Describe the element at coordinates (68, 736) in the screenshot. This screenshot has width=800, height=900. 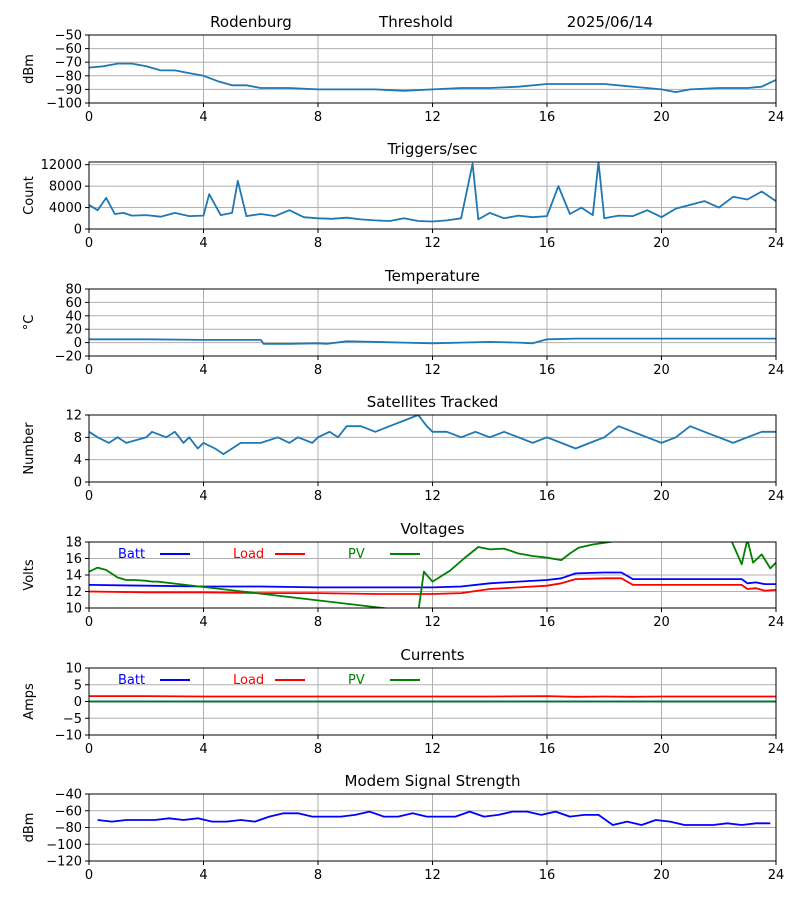
I see `y-tick-label: −10` at that location.